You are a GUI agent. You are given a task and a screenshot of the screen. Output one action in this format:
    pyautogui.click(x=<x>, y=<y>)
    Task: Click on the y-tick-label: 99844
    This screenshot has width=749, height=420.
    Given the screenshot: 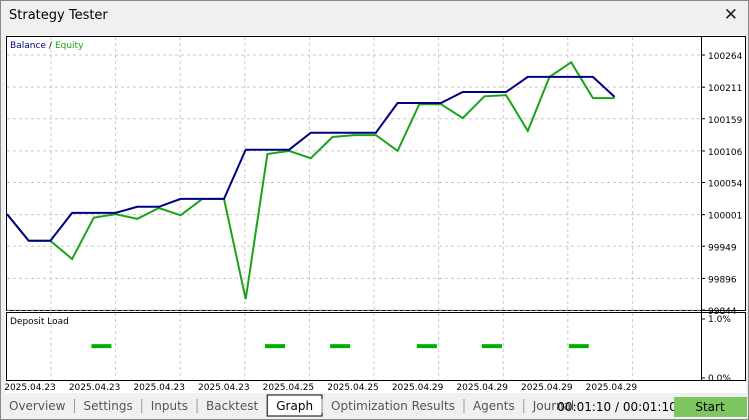 What is the action you would take?
    pyautogui.click(x=722, y=312)
    